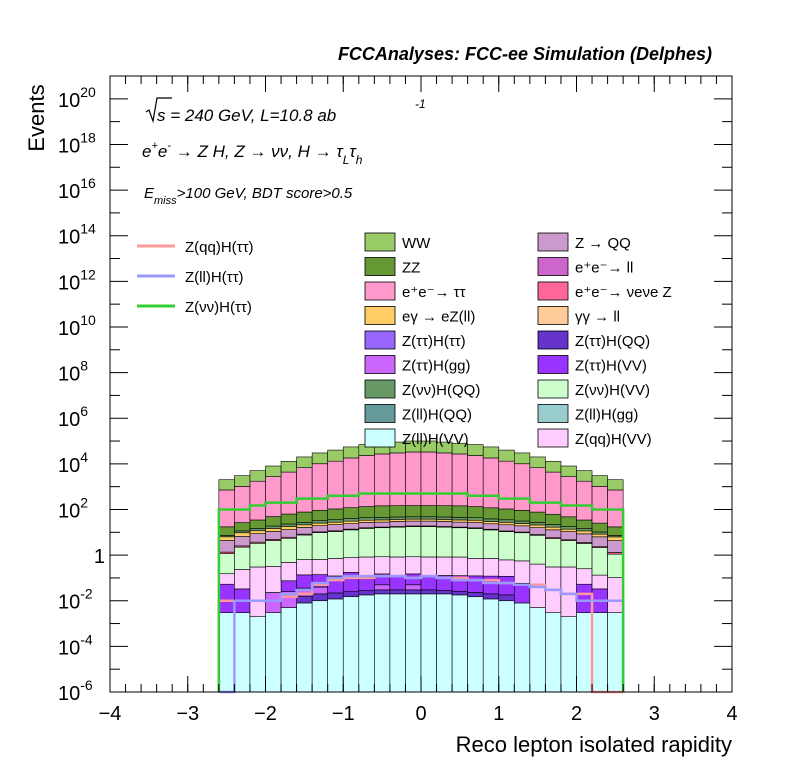  Describe the element at coordinates (73, 372) in the screenshot. I see `y-tick-label: 10⁸` at that location.